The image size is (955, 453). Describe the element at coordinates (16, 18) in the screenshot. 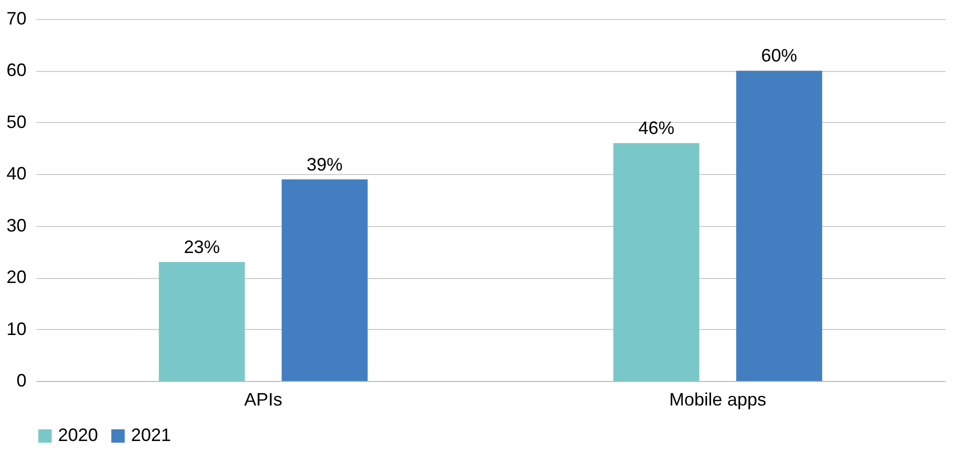

I see `y-tick-label: 70` at that location.